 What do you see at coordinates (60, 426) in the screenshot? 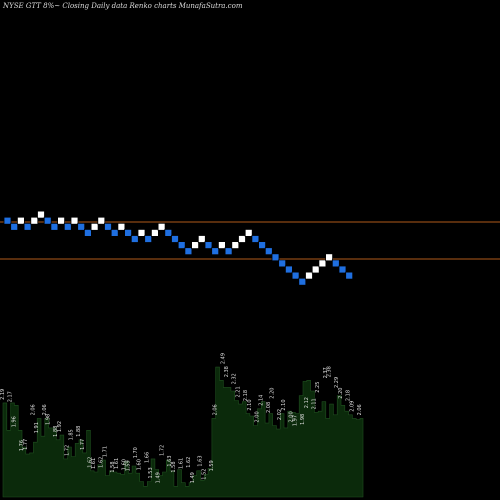
I see `volume-value-label: 1.92` at bounding box center [60, 426].